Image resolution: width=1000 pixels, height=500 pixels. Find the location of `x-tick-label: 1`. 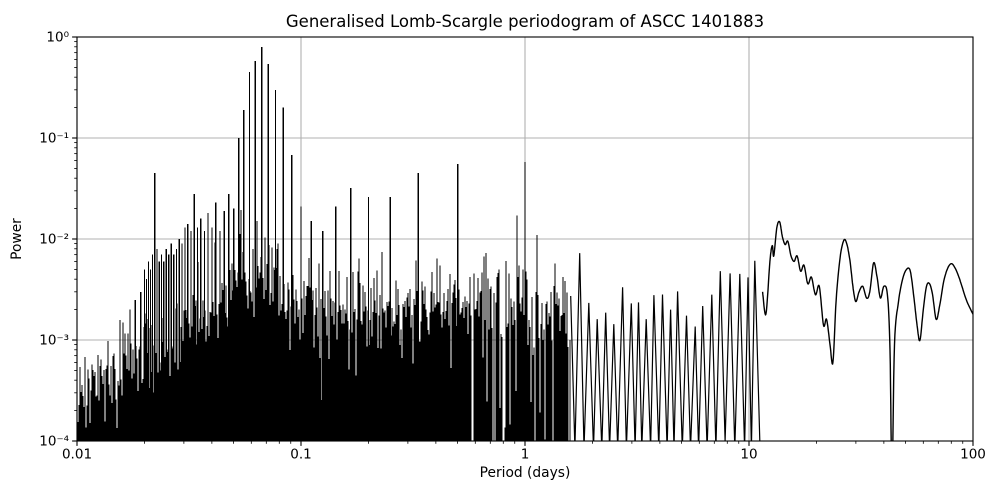

x-tick-label: 1 is located at coordinates (525, 455).